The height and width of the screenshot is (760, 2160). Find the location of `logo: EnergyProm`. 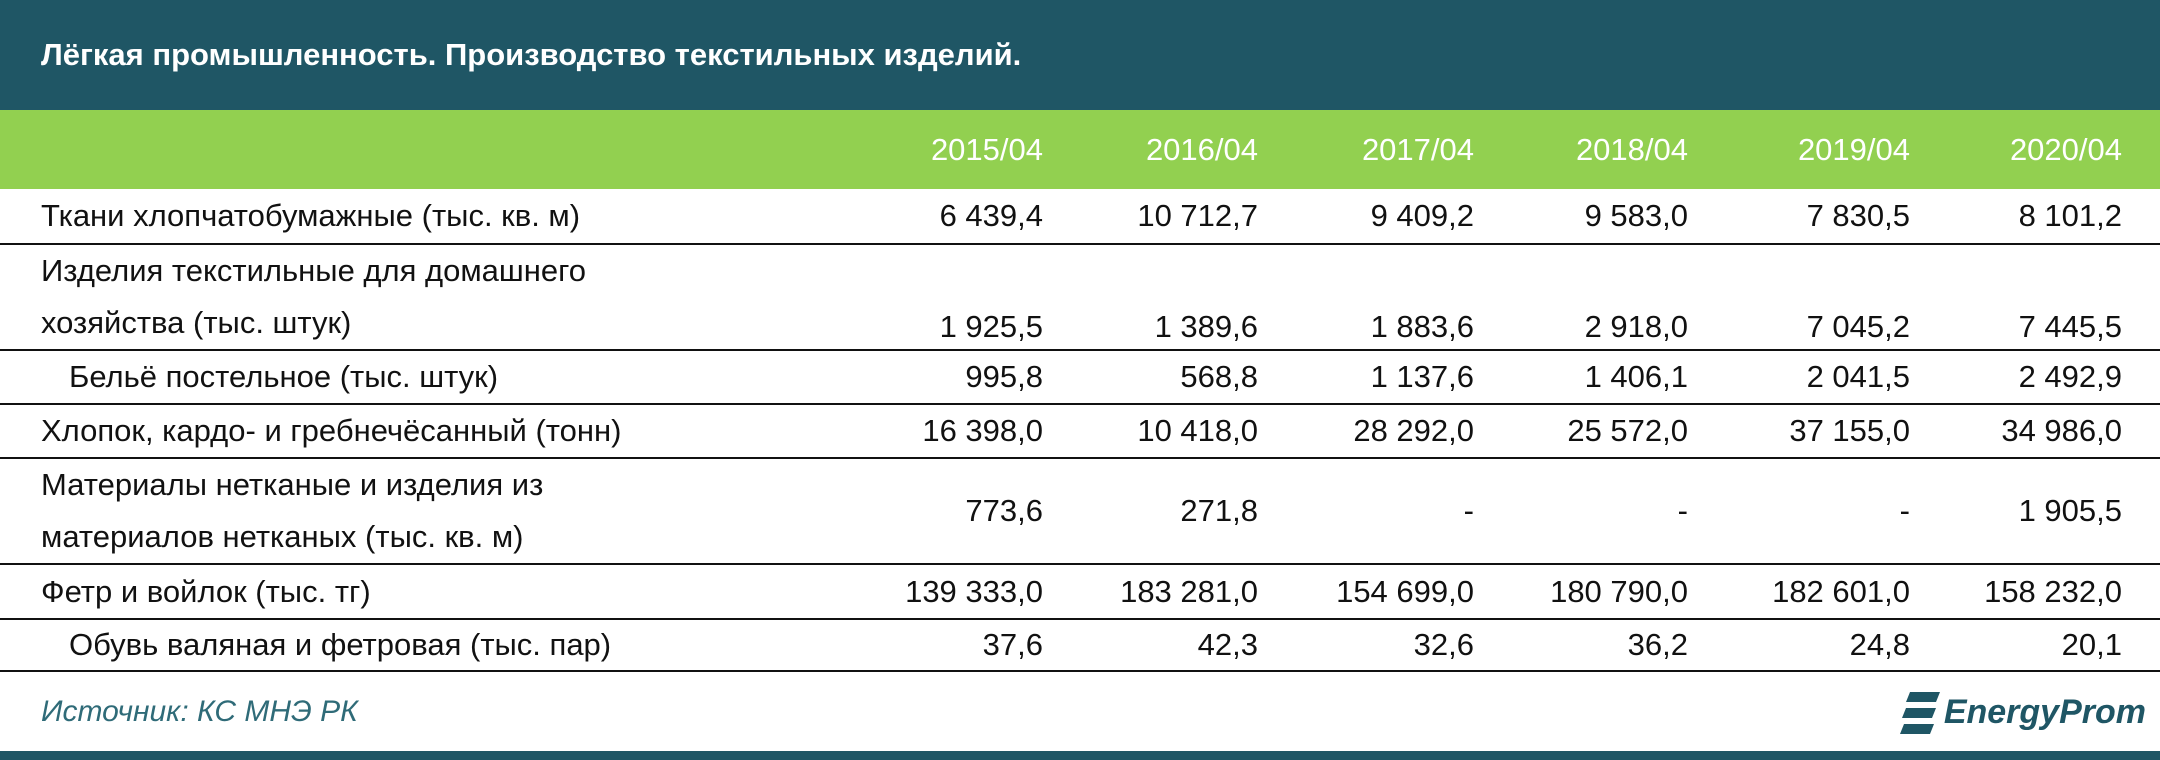

logo: EnergyProm is located at coordinates (2022, 712).